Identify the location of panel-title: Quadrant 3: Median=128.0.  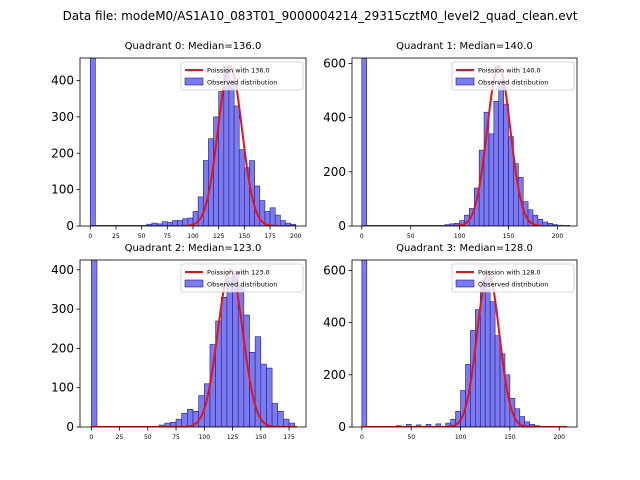
(464, 248).